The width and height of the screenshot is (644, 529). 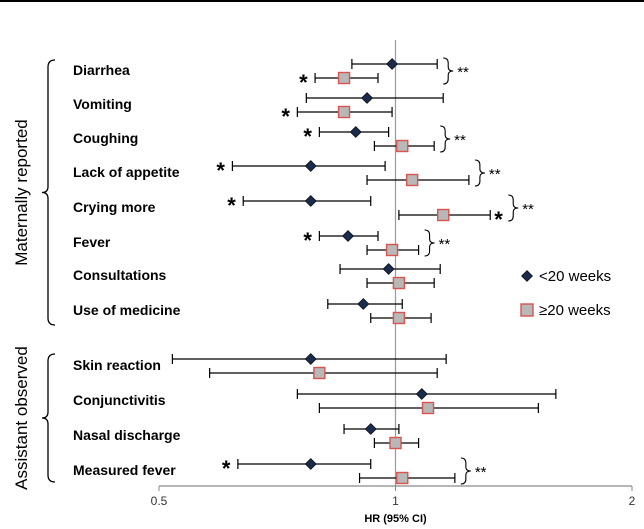 I want to click on point-lt20-nasal-discharge, so click(x=370, y=429).